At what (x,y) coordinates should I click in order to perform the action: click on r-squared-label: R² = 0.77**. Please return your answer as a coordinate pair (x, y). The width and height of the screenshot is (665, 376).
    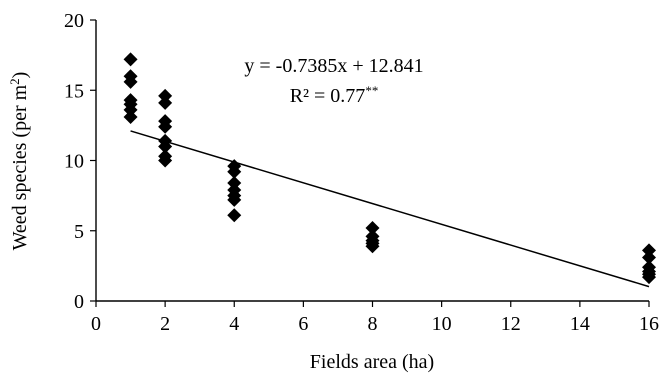
    Looking at the image, I should click on (334, 95).